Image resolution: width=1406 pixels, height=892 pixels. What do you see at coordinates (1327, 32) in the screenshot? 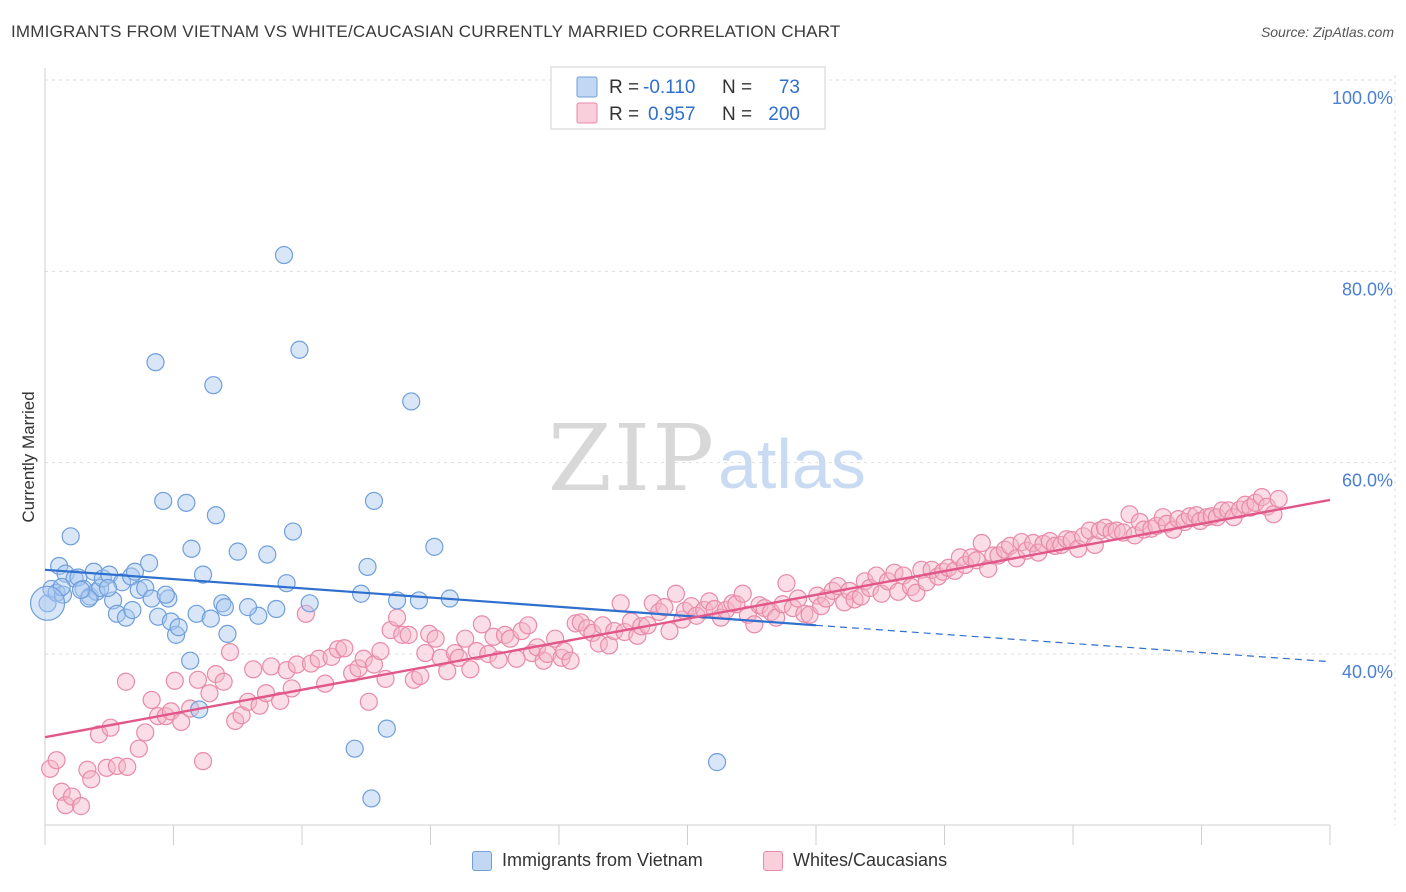
I see `source-label: Source: ZipAtlas.com` at bounding box center [1327, 32].